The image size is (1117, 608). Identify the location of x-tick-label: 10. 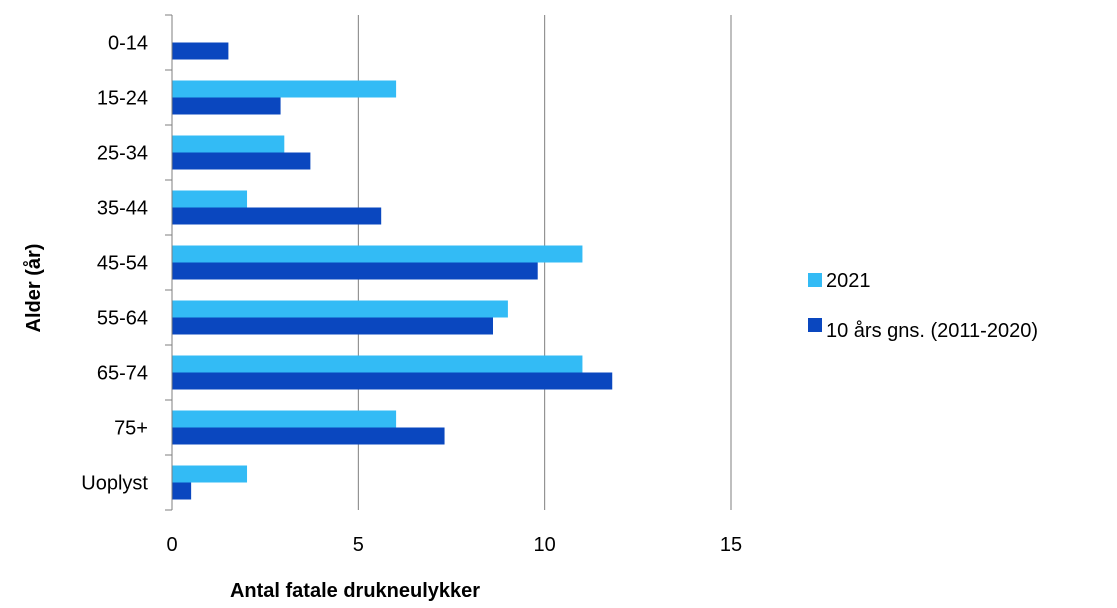
(545, 545).